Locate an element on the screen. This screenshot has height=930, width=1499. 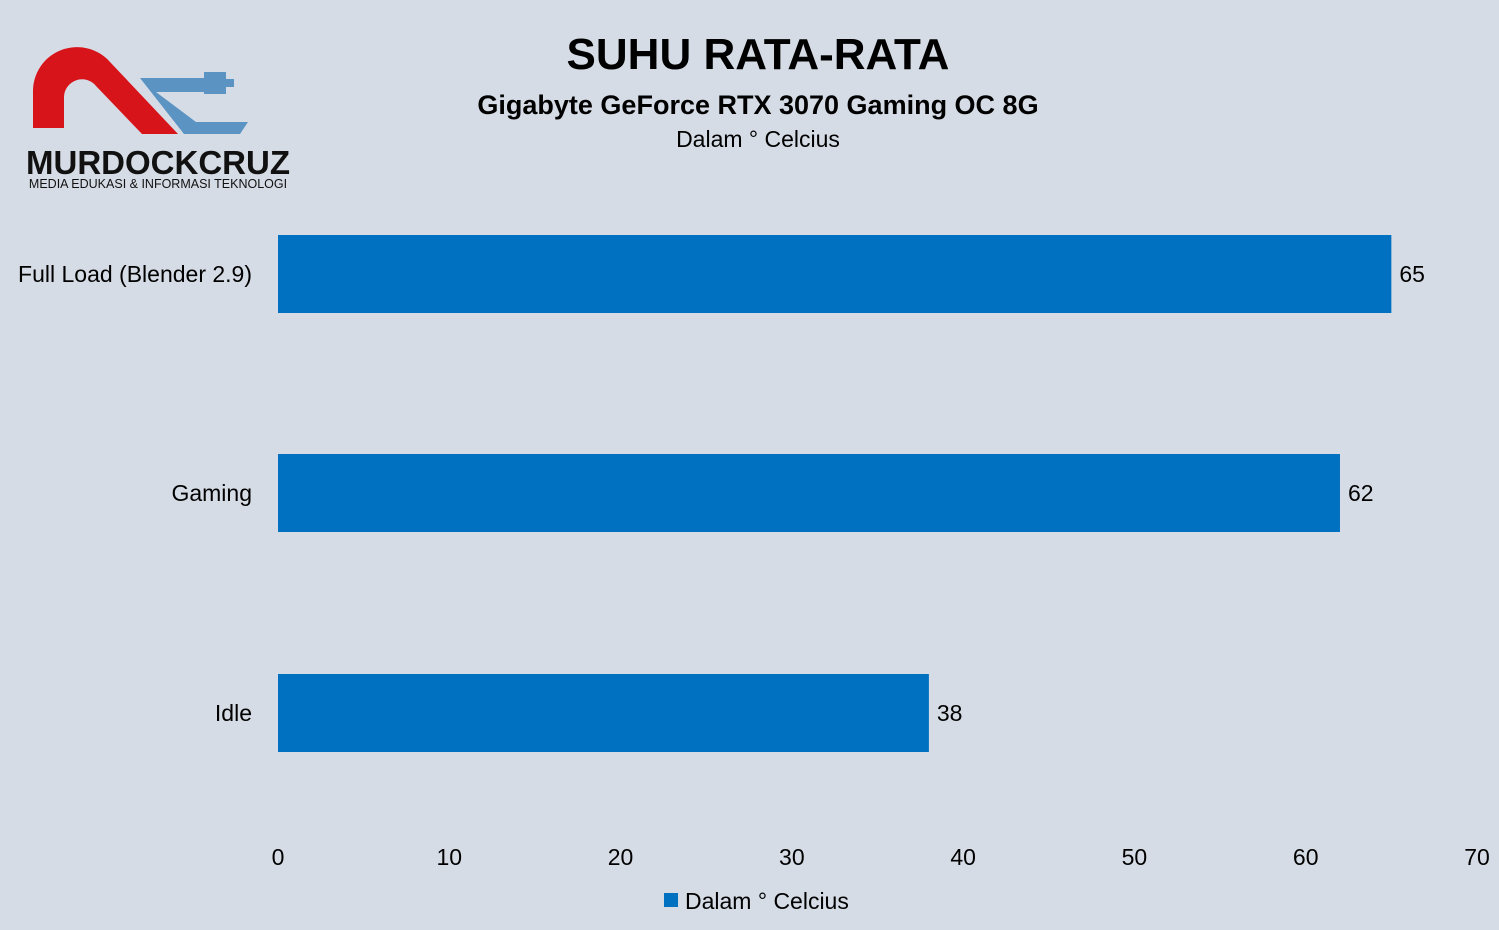
data-label: 62 is located at coordinates (1361, 493).